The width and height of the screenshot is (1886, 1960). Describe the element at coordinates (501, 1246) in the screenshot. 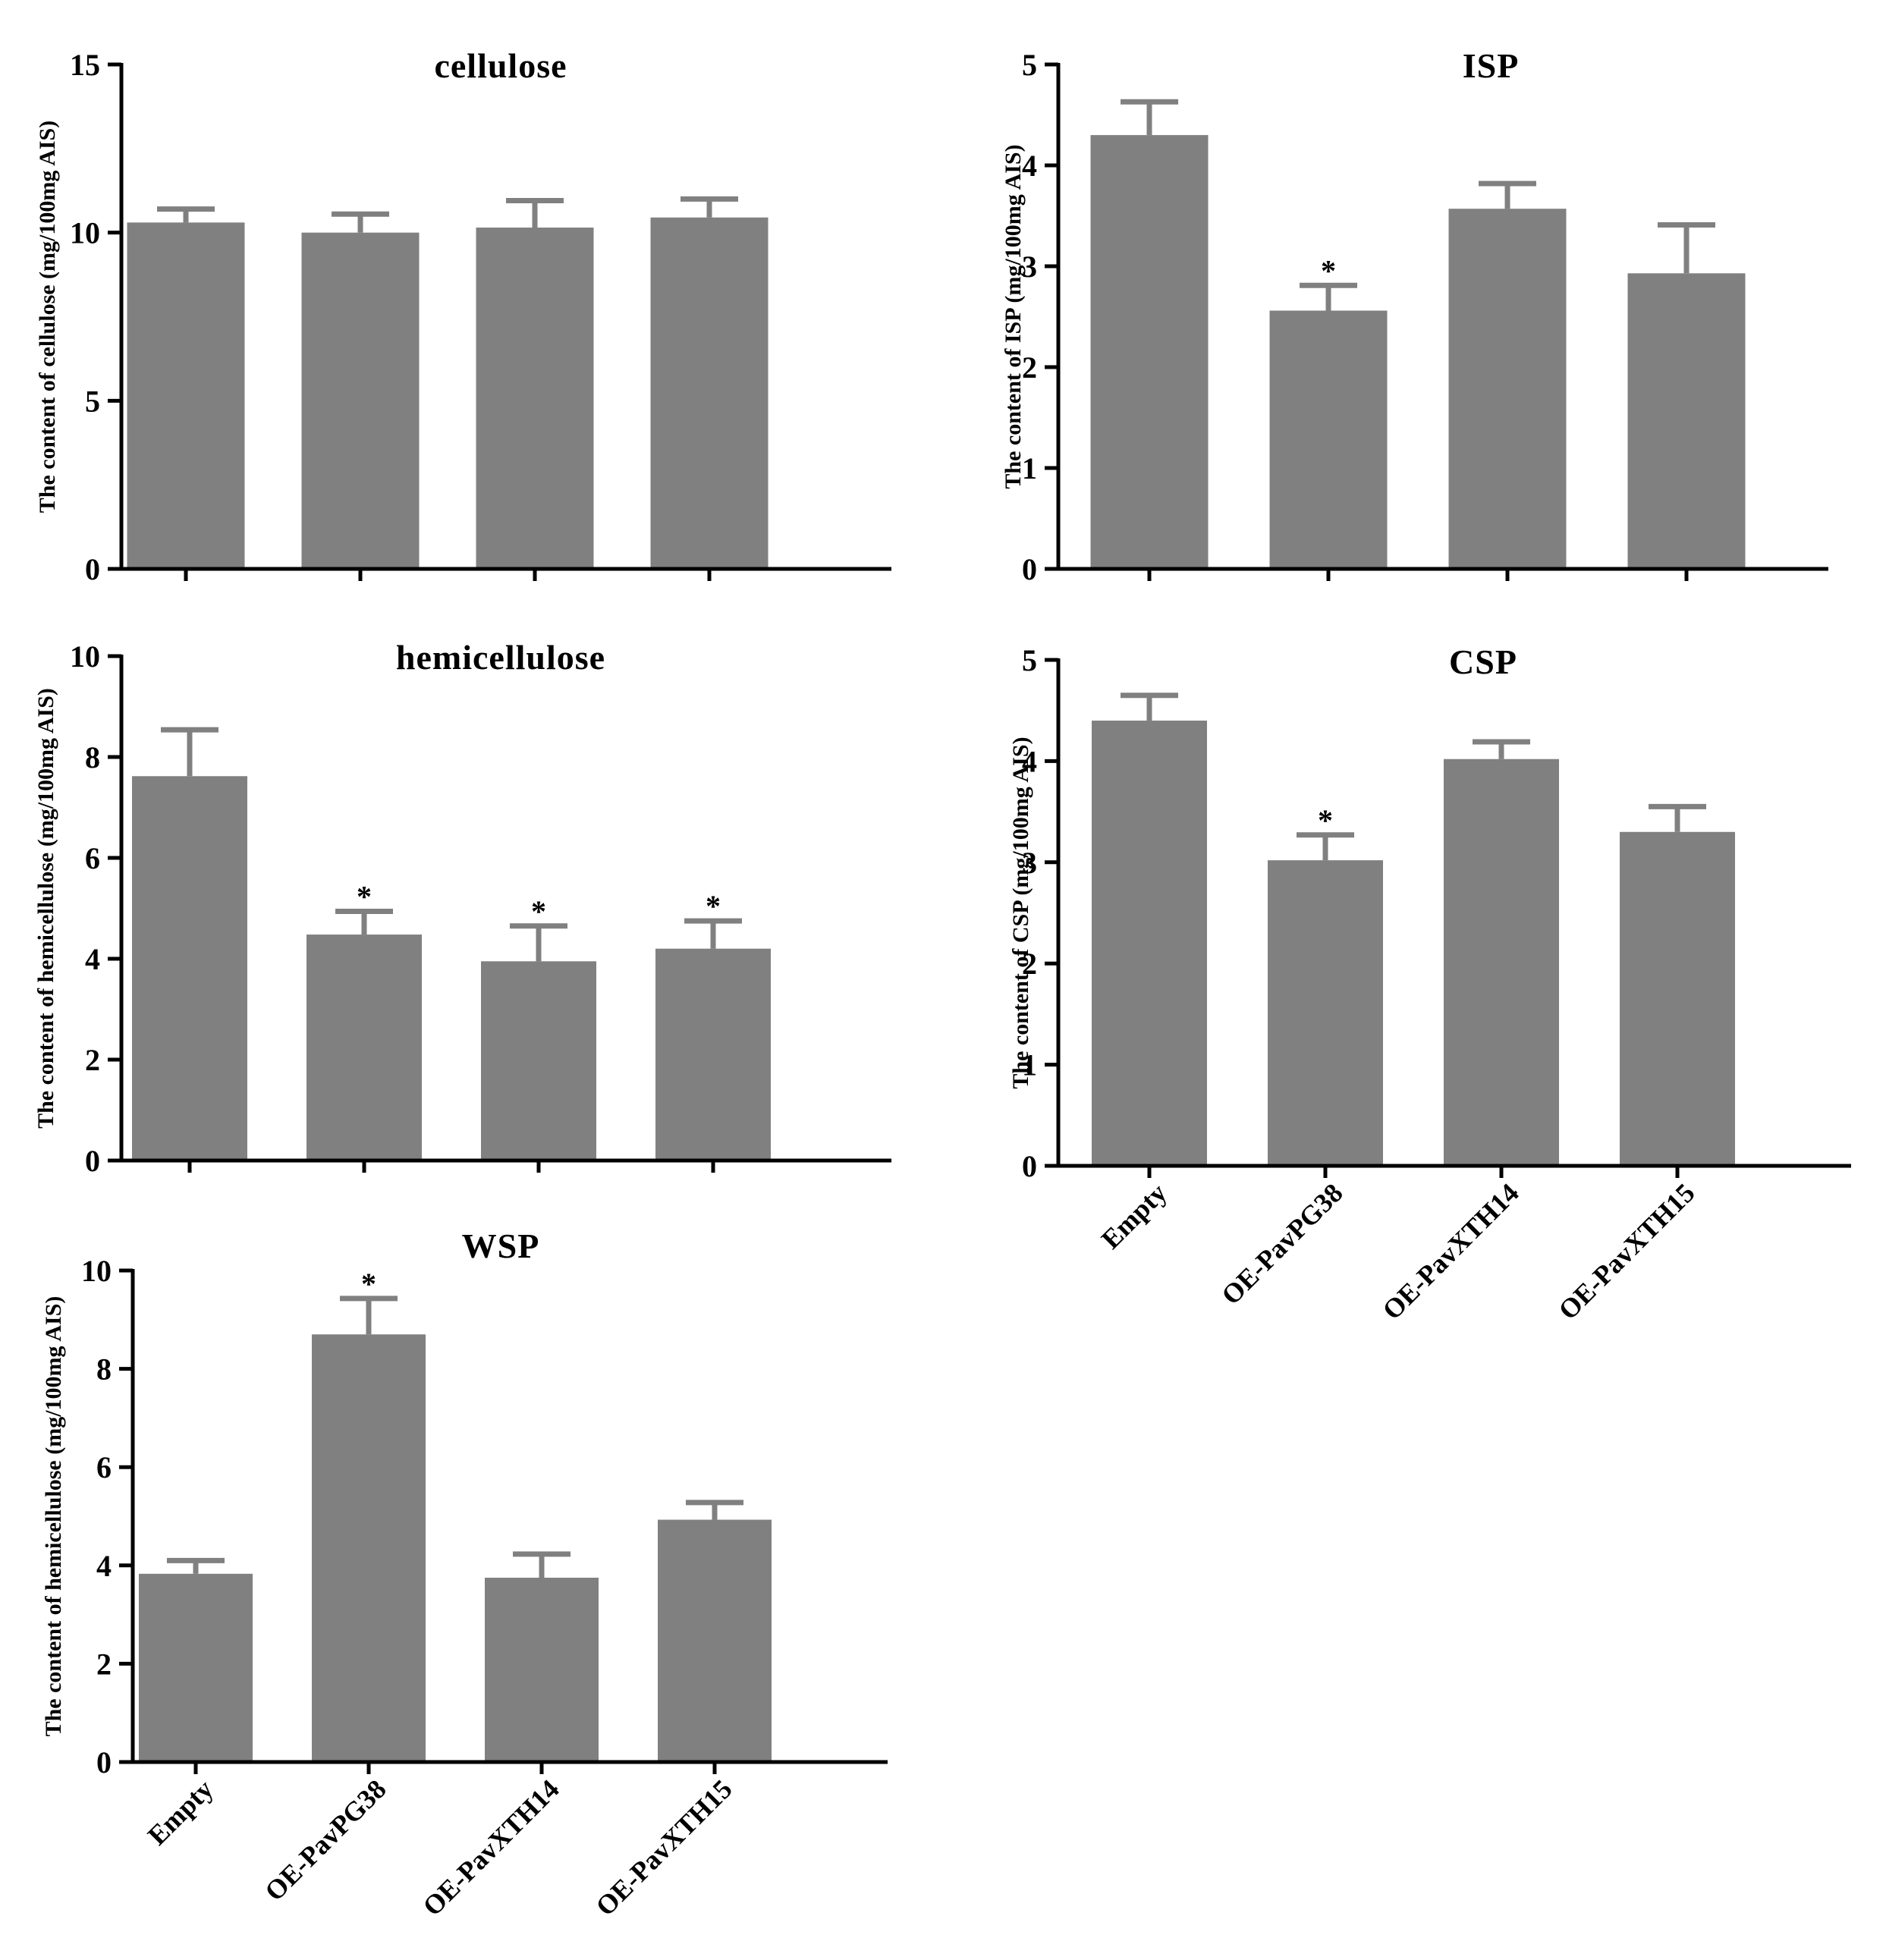

I see `chart-title: WSP` at that location.